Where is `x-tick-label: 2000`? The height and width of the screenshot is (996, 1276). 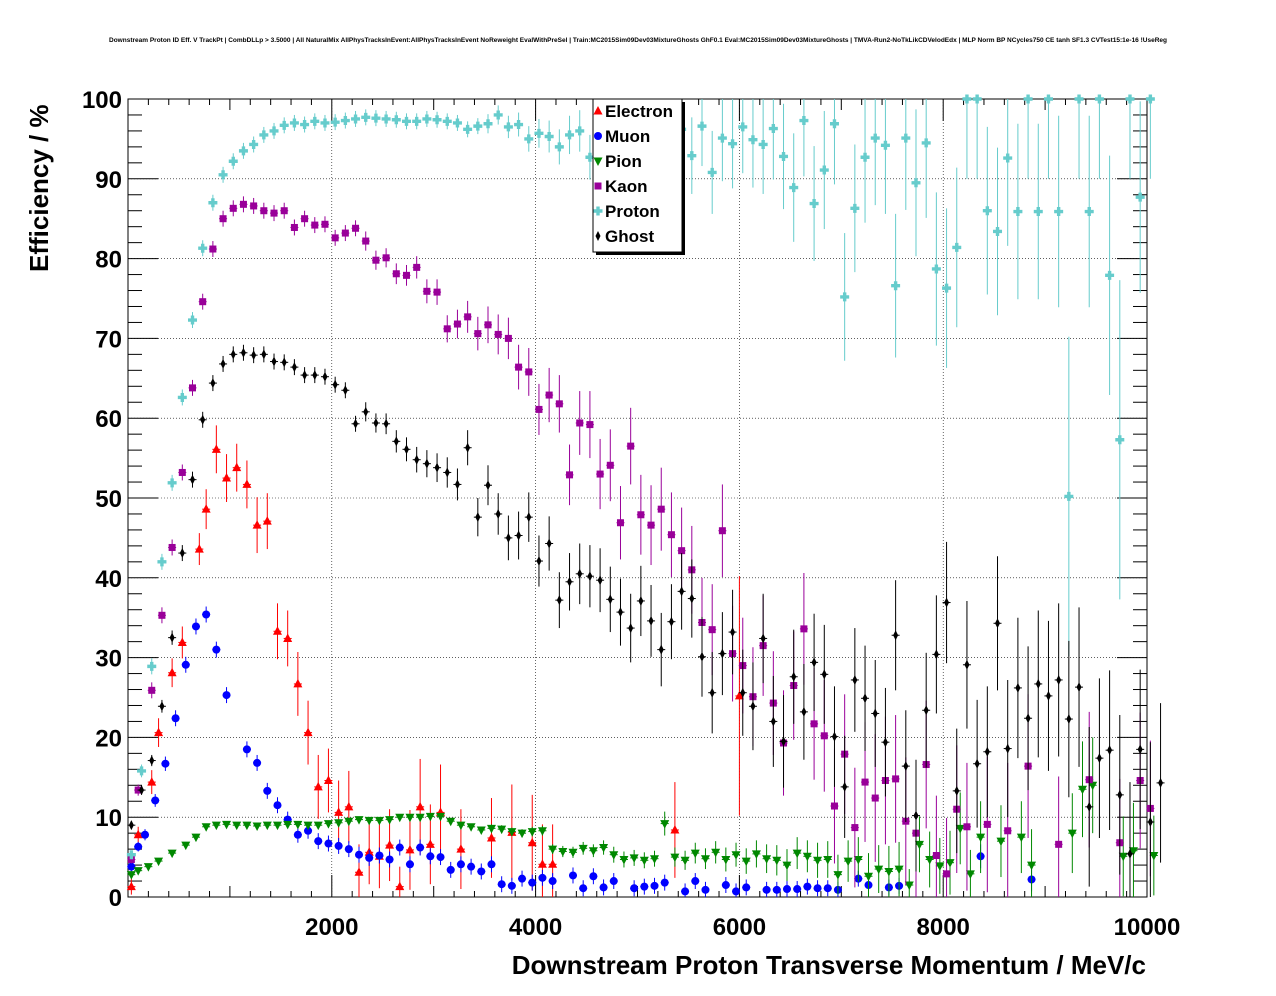
x-tick-label: 2000 is located at coordinates (331, 927).